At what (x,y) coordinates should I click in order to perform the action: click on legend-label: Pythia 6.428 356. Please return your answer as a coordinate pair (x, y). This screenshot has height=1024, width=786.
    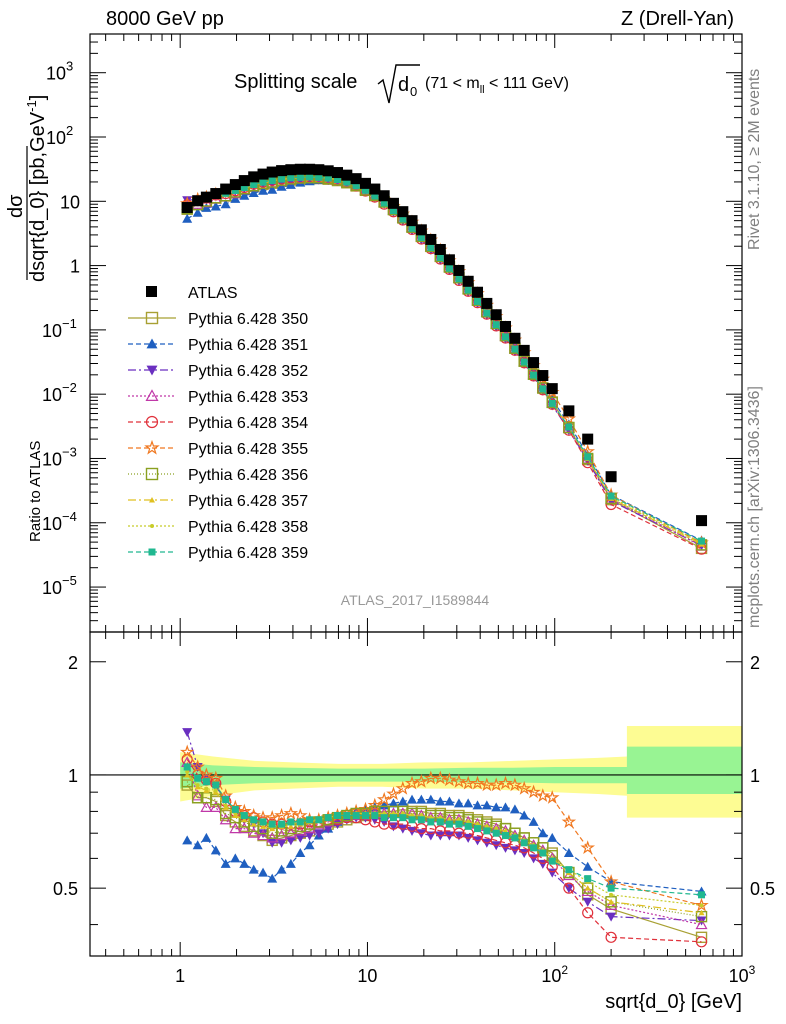
    Looking at the image, I should click on (248, 475).